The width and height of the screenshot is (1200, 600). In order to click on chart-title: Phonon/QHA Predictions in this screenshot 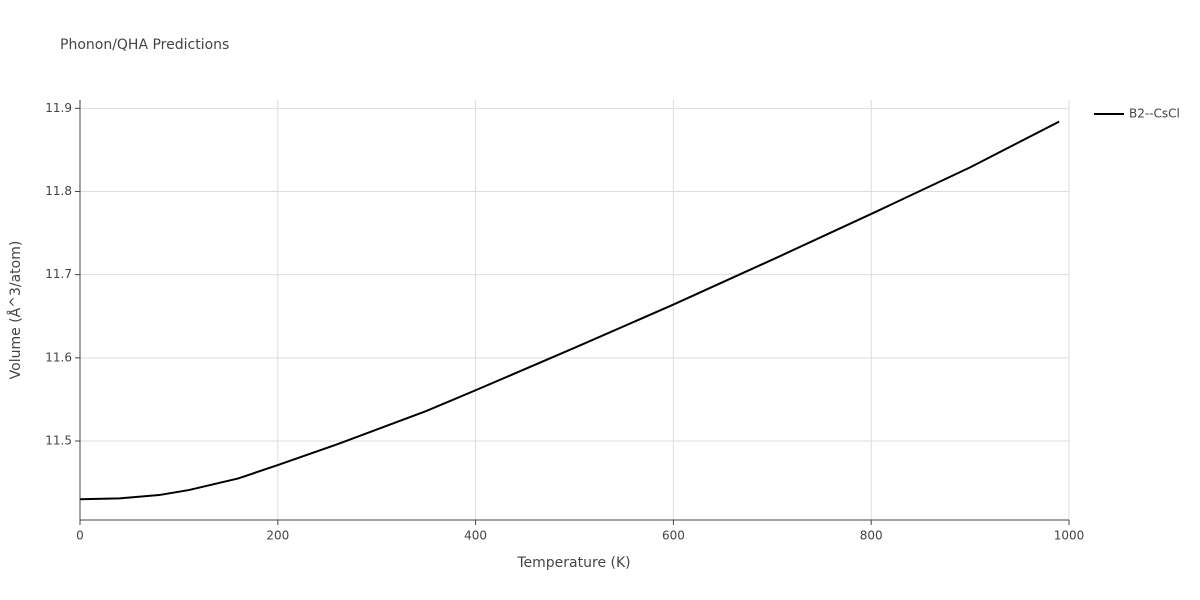, I will do `click(144, 45)`.